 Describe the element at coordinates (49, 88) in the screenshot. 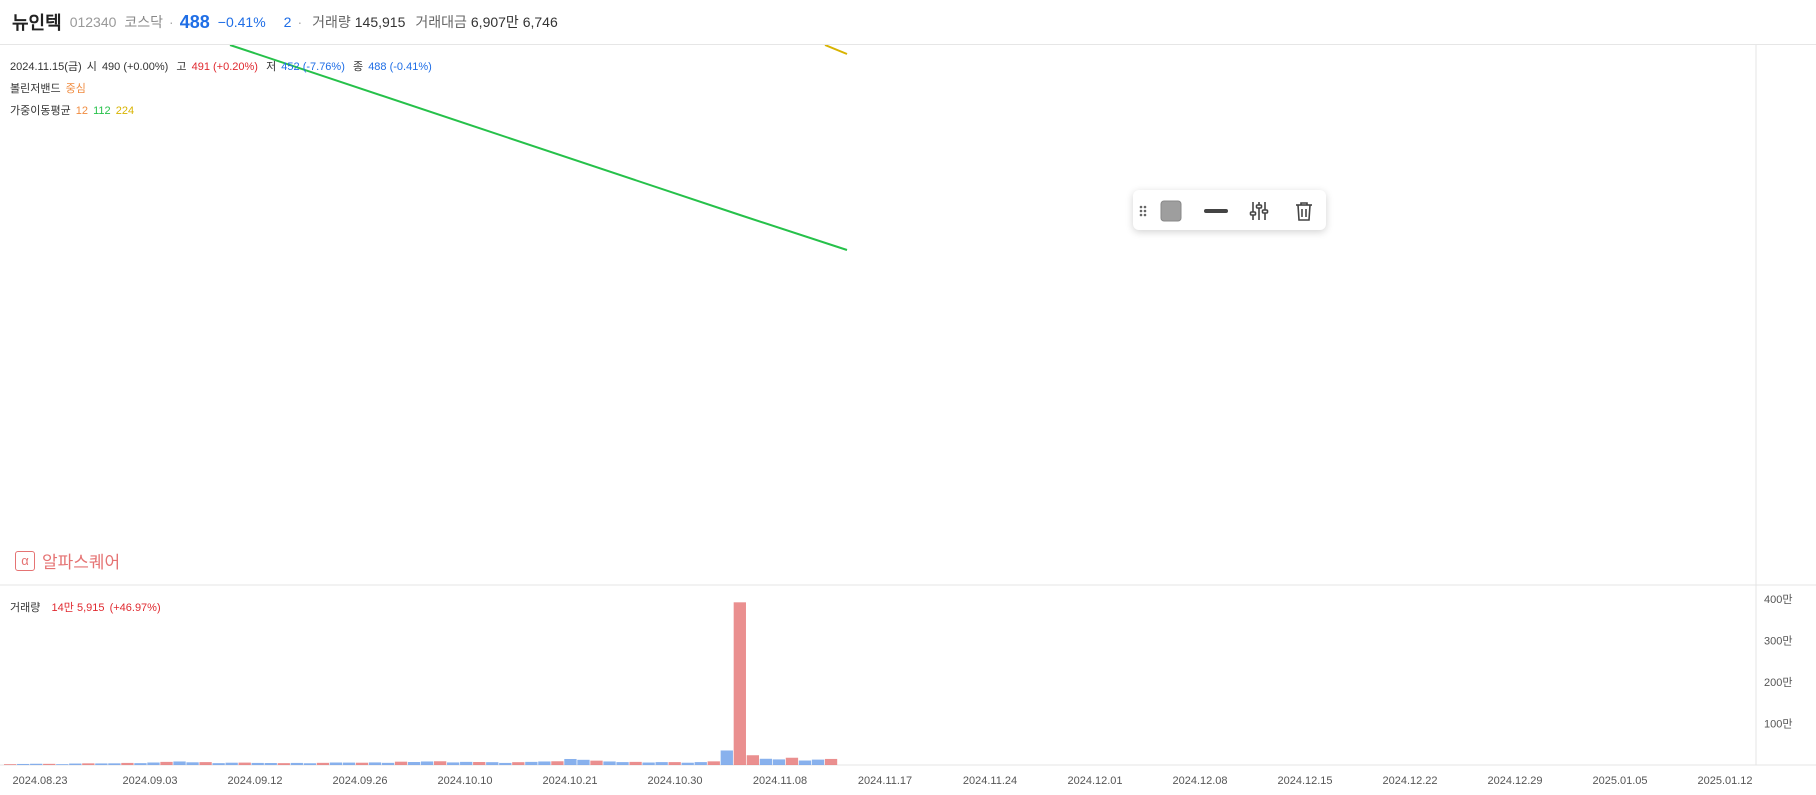

I see `bollinger-legend: 볼린저밴드 중심` at that location.